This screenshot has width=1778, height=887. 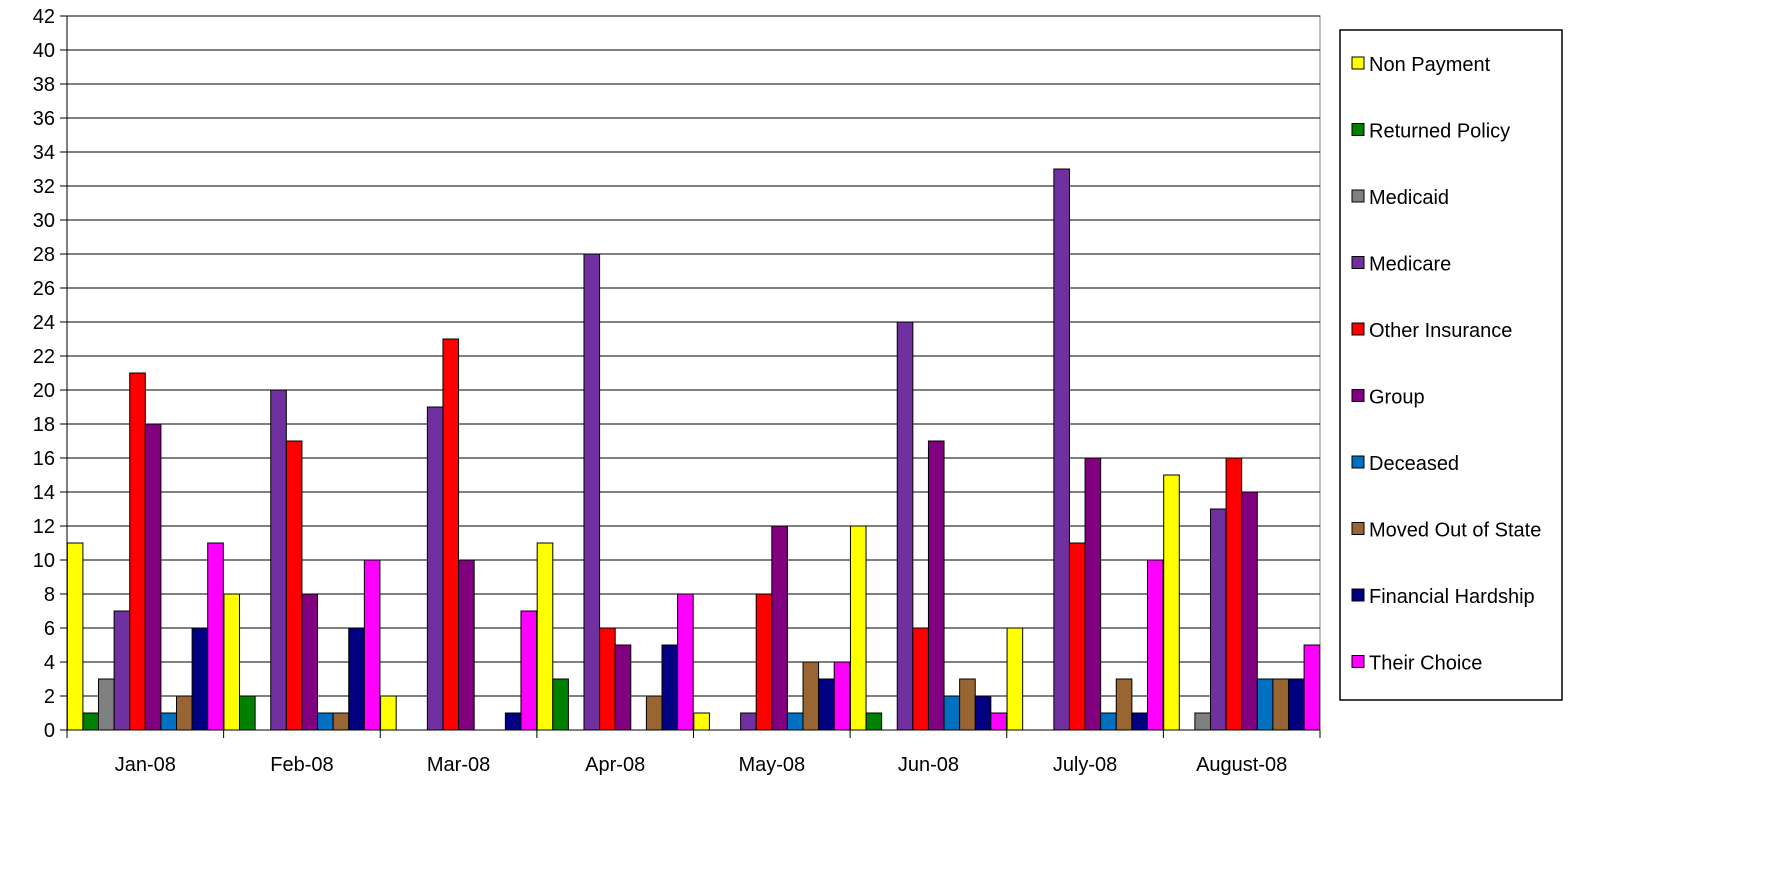 I want to click on y-tick-label: 32, so click(x=44, y=187).